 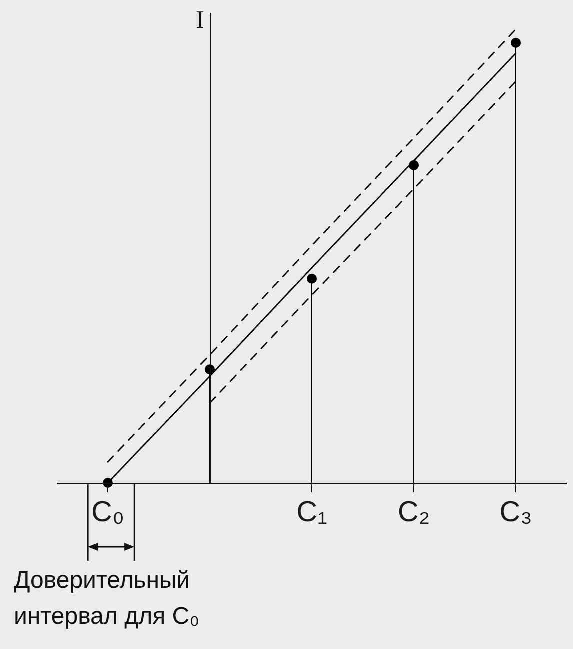 What do you see at coordinates (312, 512) in the screenshot?
I see `x-tick-label: C₁` at bounding box center [312, 512].